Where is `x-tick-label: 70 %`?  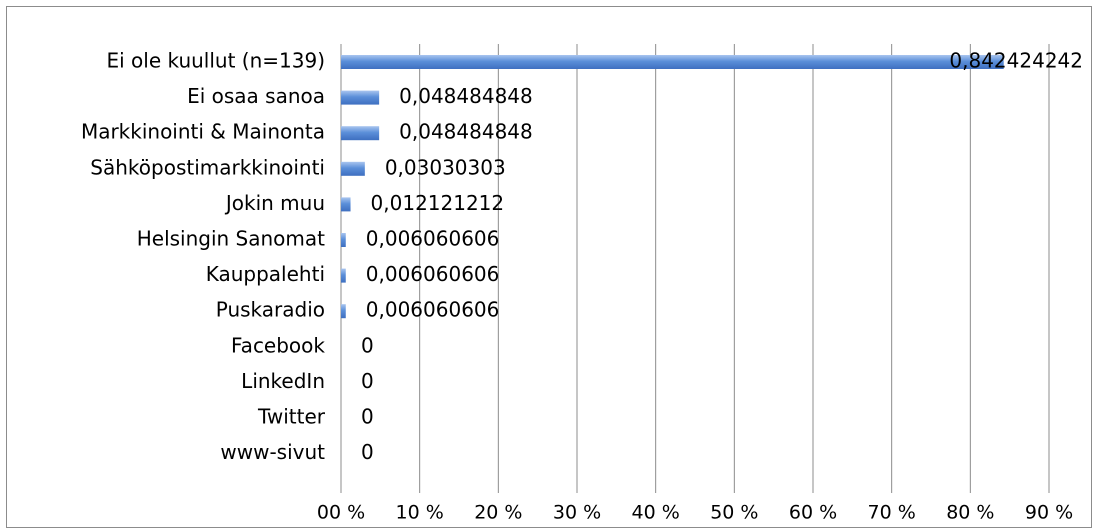
x-tick-label: 70 % is located at coordinates (892, 513).